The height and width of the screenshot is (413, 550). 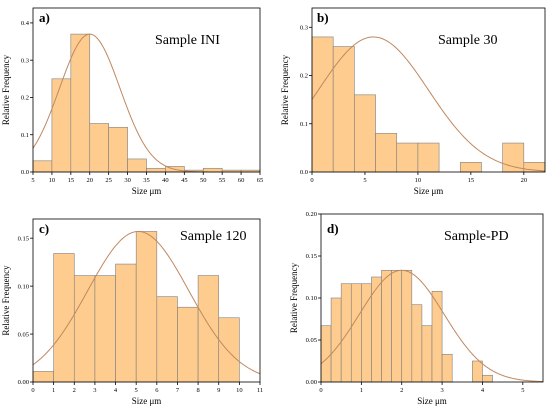 What do you see at coordinates (476, 236) in the screenshot?
I see `sample-label: Sample-PD` at bounding box center [476, 236].